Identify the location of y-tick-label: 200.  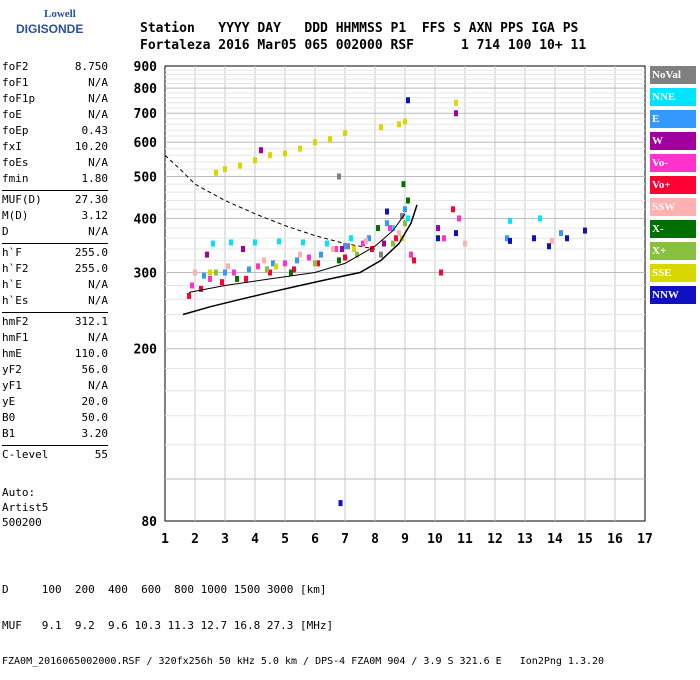
(146, 350).